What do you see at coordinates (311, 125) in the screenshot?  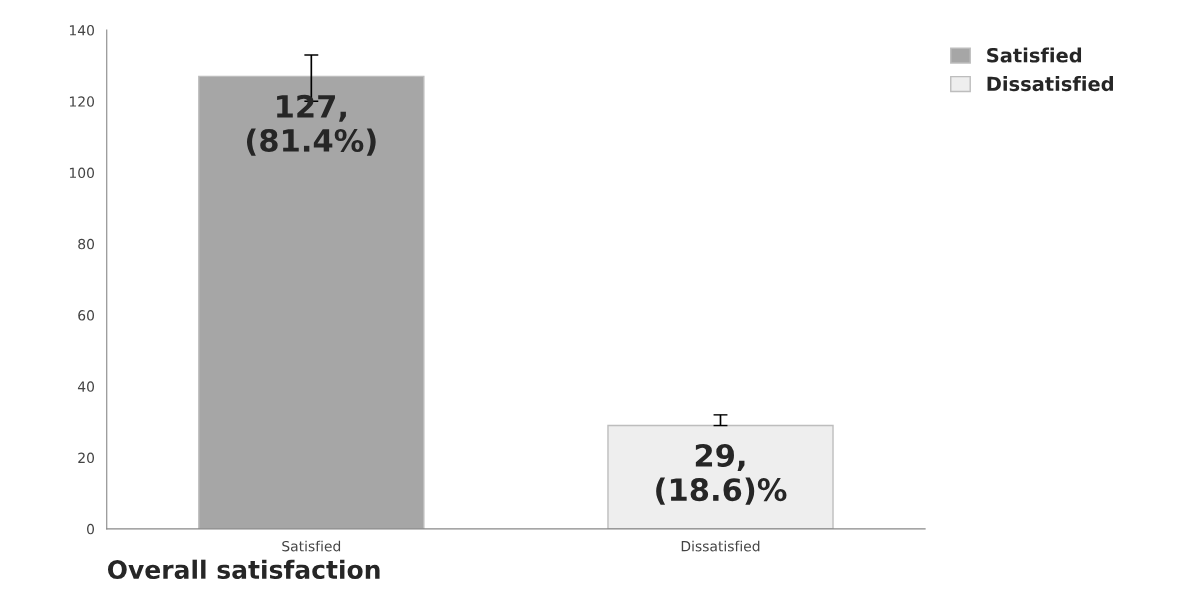 I see `data-label: 127, (81.4%)` at bounding box center [311, 125].